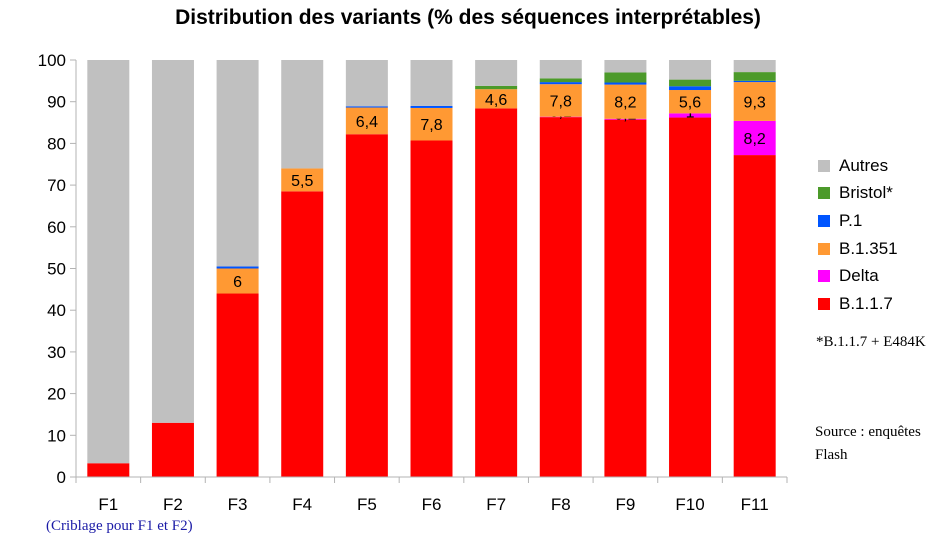 This screenshot has width=936, height=552. Describe the element at coordinates (108, 470) in the screenshot. I see `bar-b-1-1-7-f1` at that location.